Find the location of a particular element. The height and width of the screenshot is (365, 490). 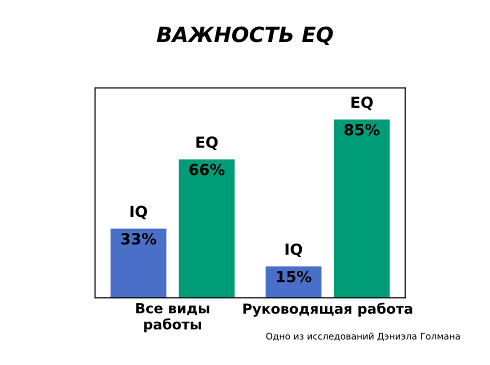

text: IQ is located at coordinates (294, 250).